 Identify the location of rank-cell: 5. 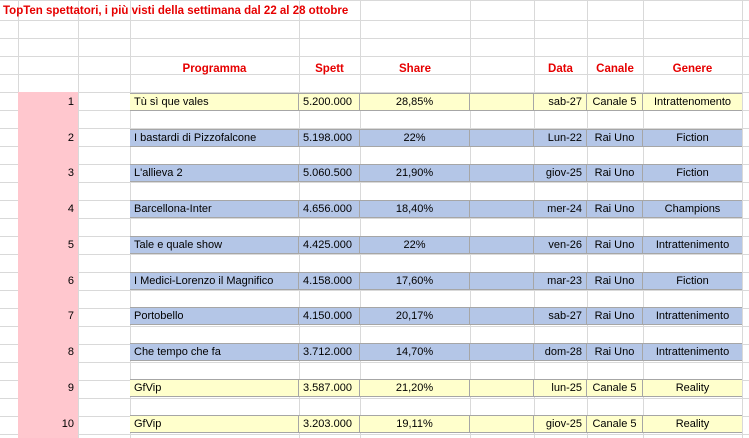
(48, 245).